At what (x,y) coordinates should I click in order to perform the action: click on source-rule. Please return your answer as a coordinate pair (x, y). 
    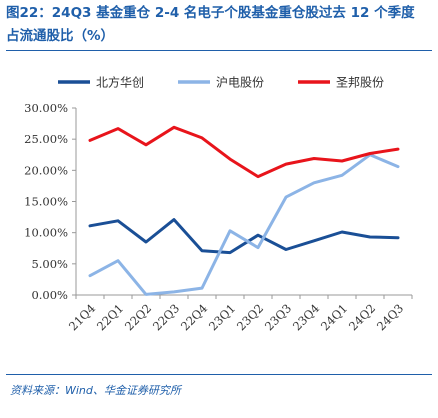
    Looking at the image, I should click on (219, 374).